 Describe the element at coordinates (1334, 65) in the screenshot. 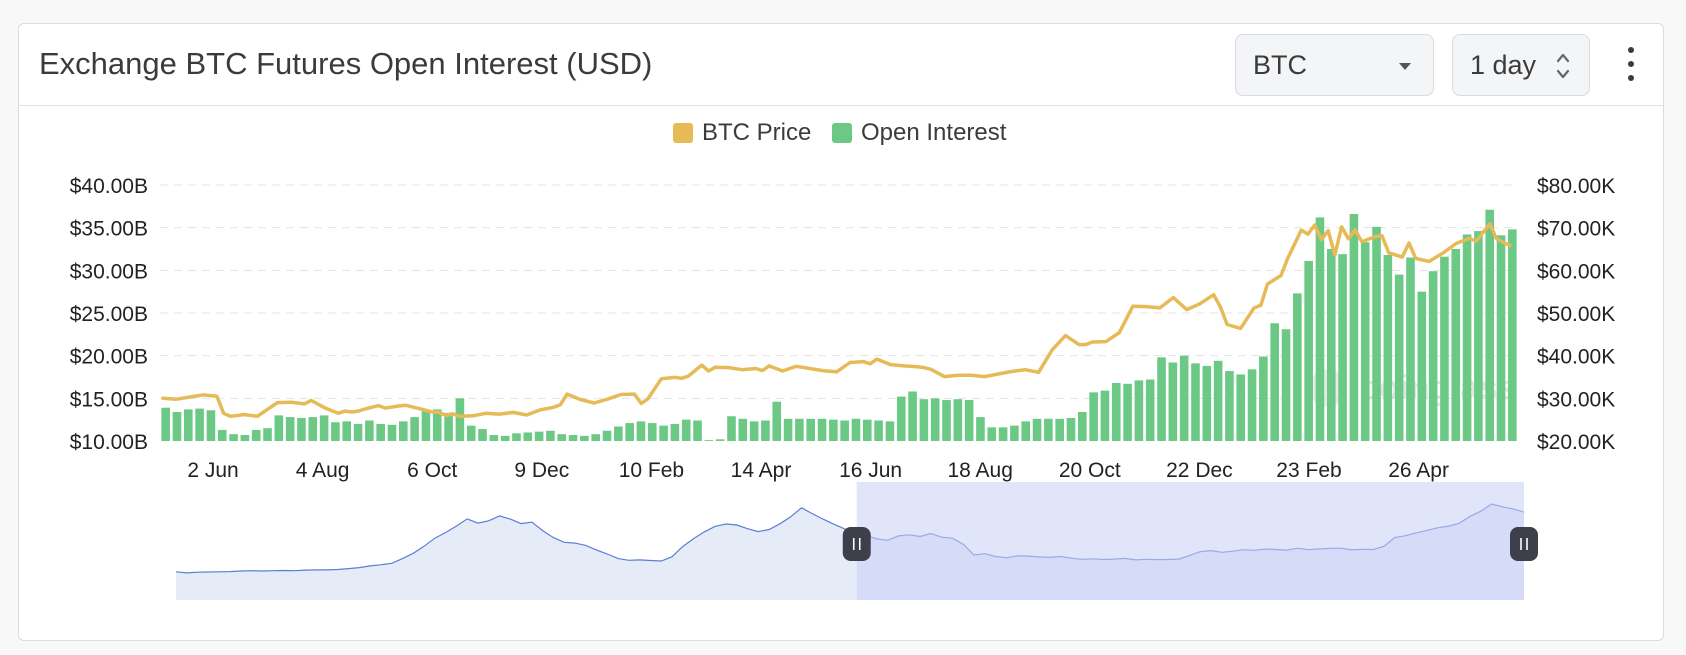

I see `coin-select: BTC` at that location.